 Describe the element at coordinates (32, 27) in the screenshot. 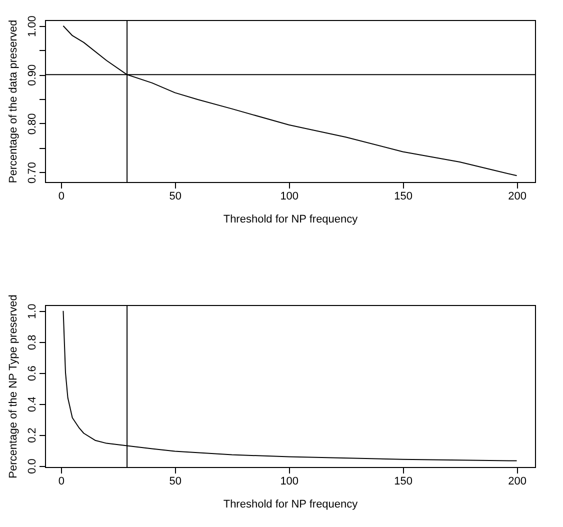

I see `y-tick-label: 1.00` at that location.